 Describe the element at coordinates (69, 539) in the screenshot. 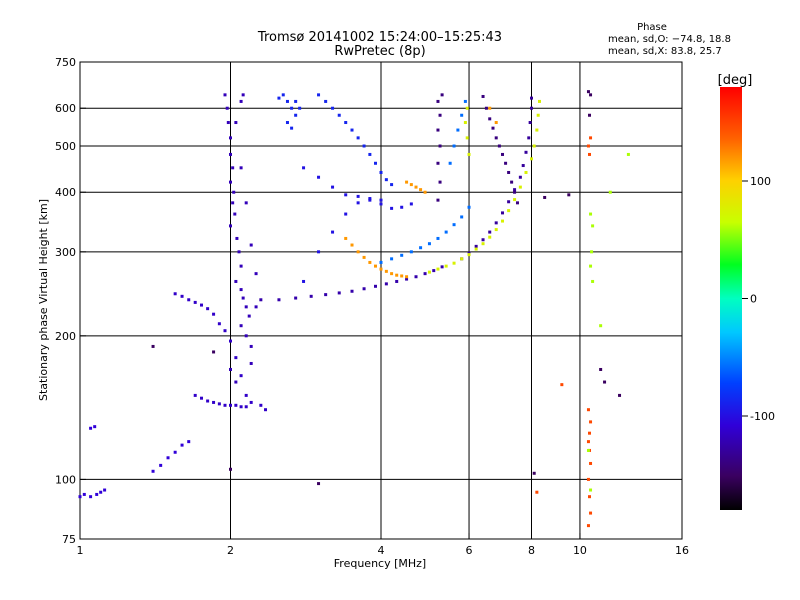

I see `y-tick-label: 75` at that location.